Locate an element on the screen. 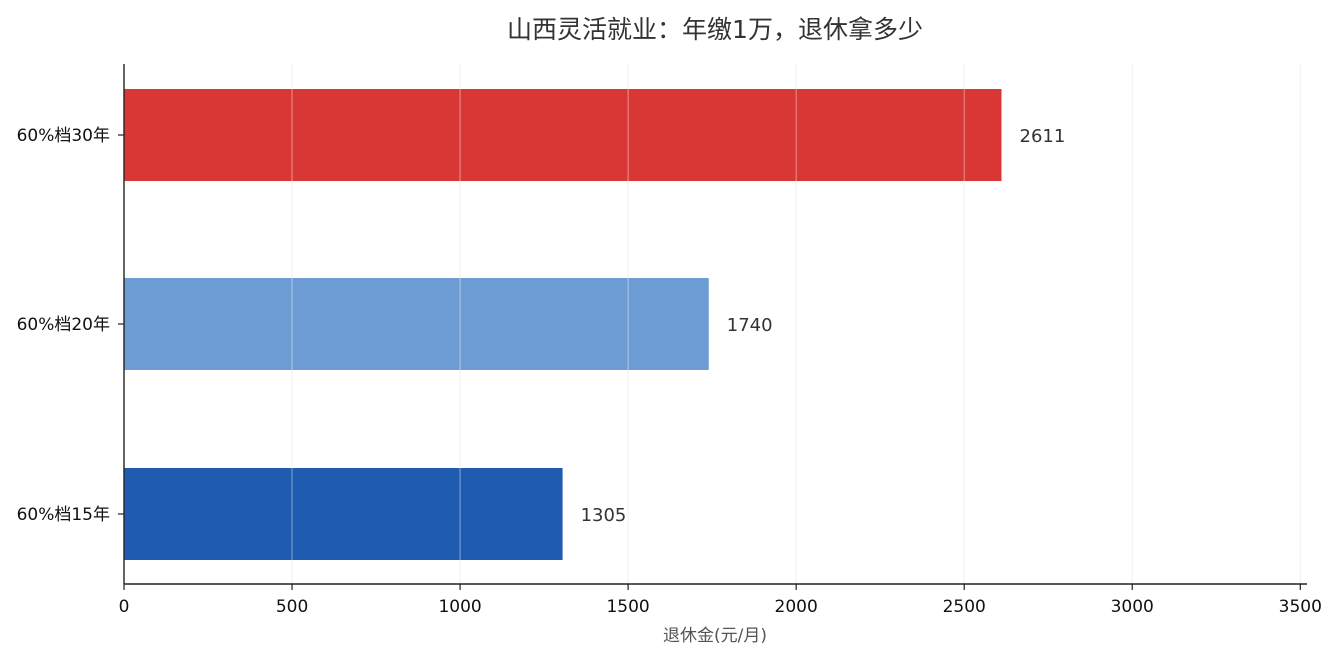 This screenshot has height=660, width=1334. x-tick-label-3: 1500 is located at coordinates (627, 607).